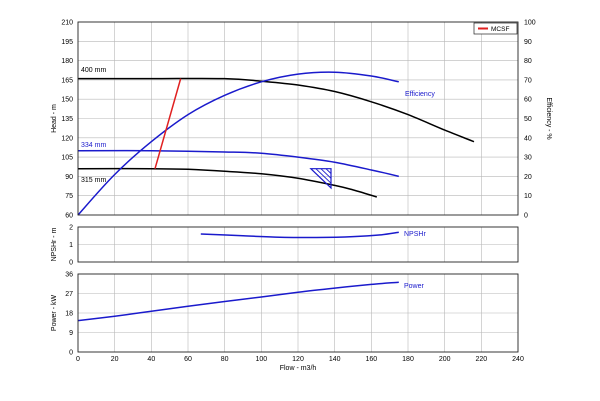 Image resolution: width=600 pixels, height=401 pixels. What do you see at coordinates (526, 216) in the screenshot?
I see `y2-tick-label: 0` at bounding box center [526, 216].